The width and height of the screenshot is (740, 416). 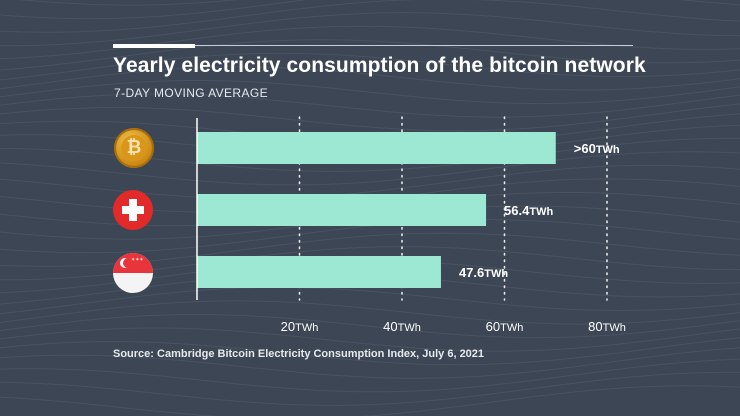 What do you see at coordinates (128, 263) in the screenshot?
I see `singapore-crescent-cut` at bounding box center [128, 263].